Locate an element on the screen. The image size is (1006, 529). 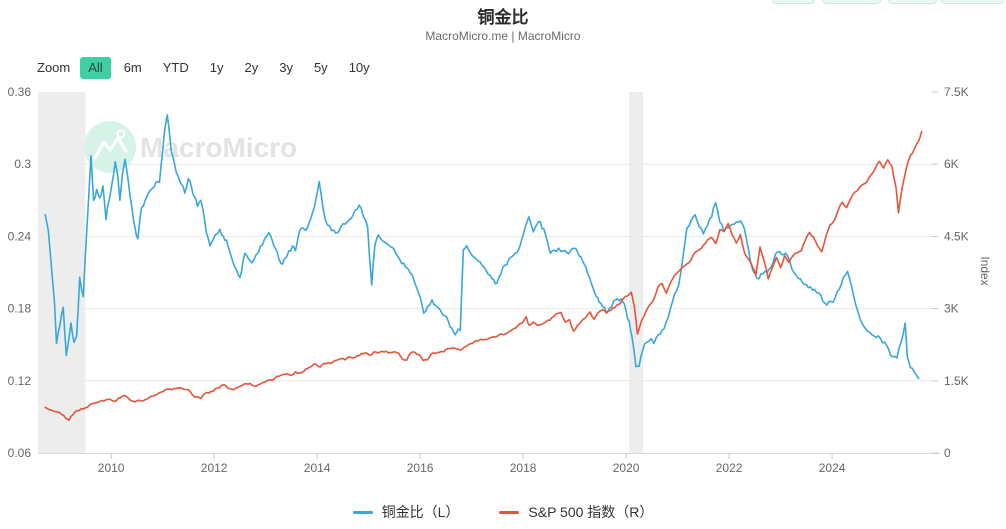
zoom-range-button-2y: 2y is located at coordinates (251, 68).